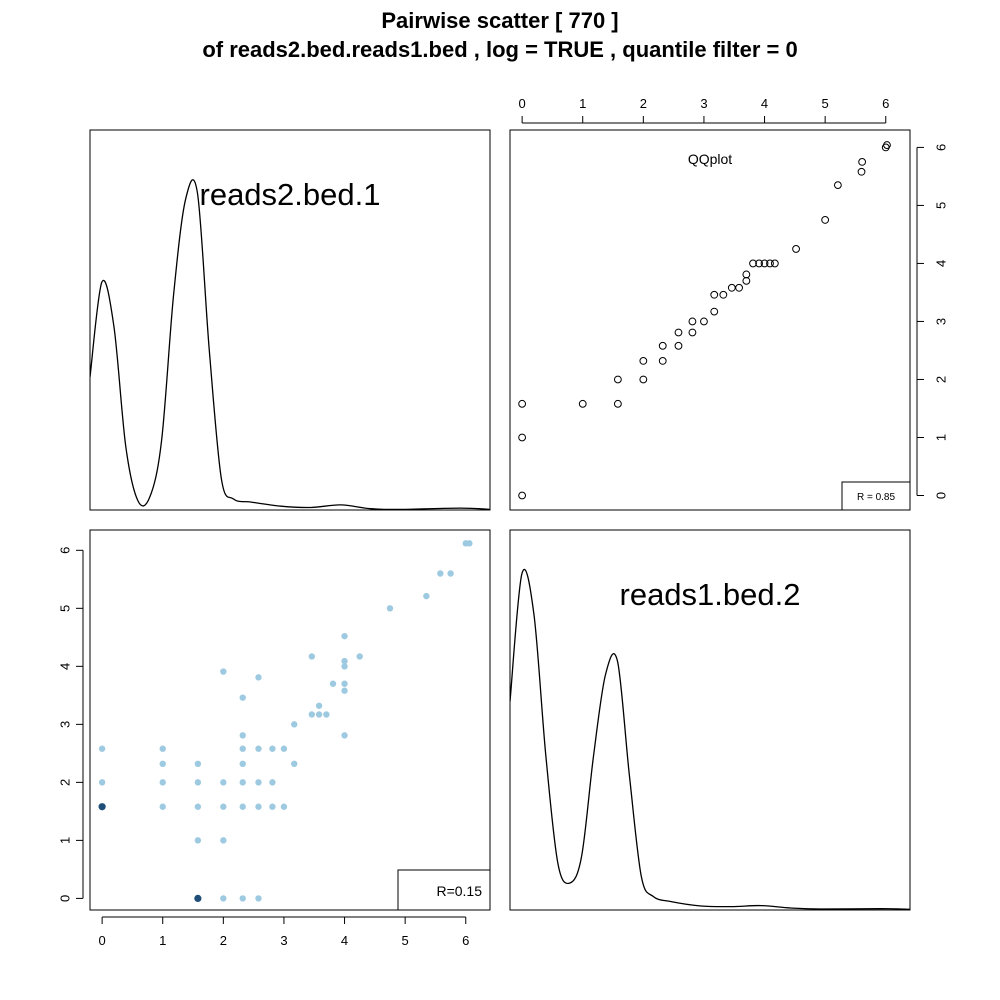  What do you see at coordinates (940, 147) in the screenshot?
I see `y-tick-label: 6` at bounding box center [940, 147].